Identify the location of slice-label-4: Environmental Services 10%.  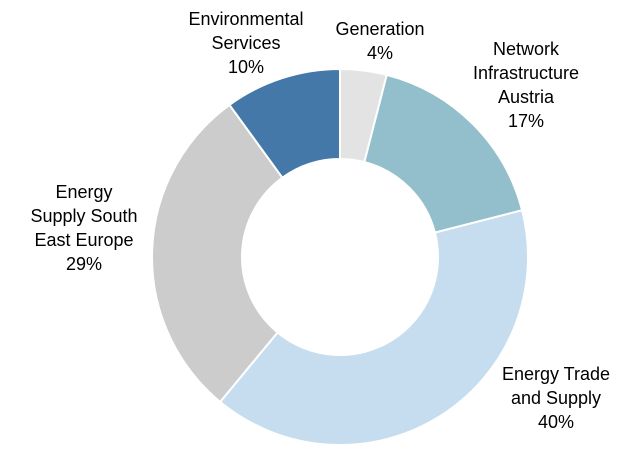
(245, 43).